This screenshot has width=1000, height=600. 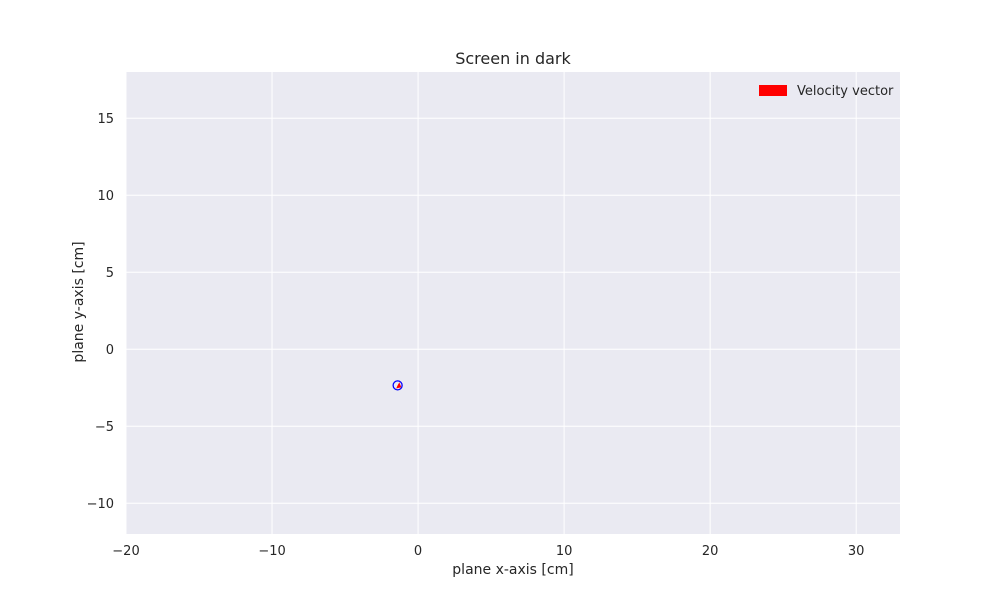 What do you see at coordinates (125, 551) in the screenshot?
I see `x-tick-label: −20` at bounding box center [125, 551].